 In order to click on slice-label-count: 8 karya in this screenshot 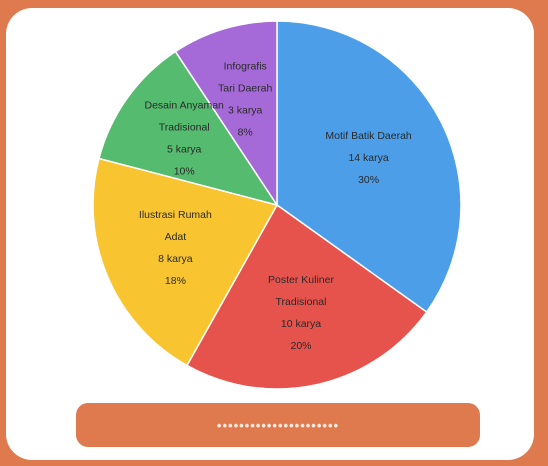, I will do `click(175, 259)`.